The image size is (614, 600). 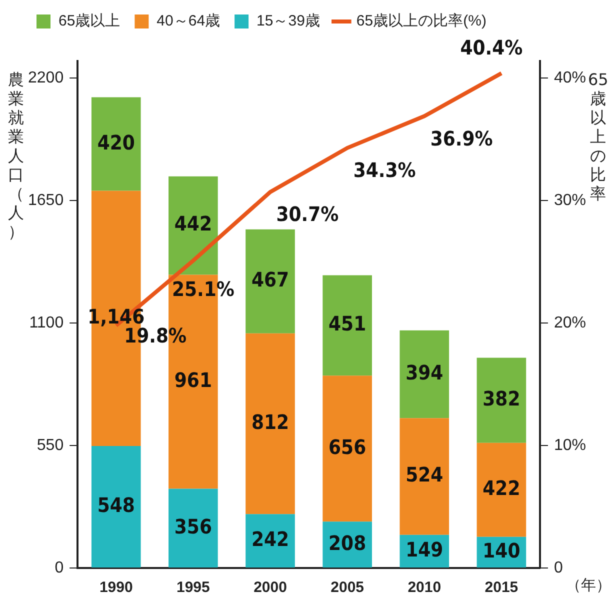 I want to click on data-label: 140, so click(x=501, y=550).